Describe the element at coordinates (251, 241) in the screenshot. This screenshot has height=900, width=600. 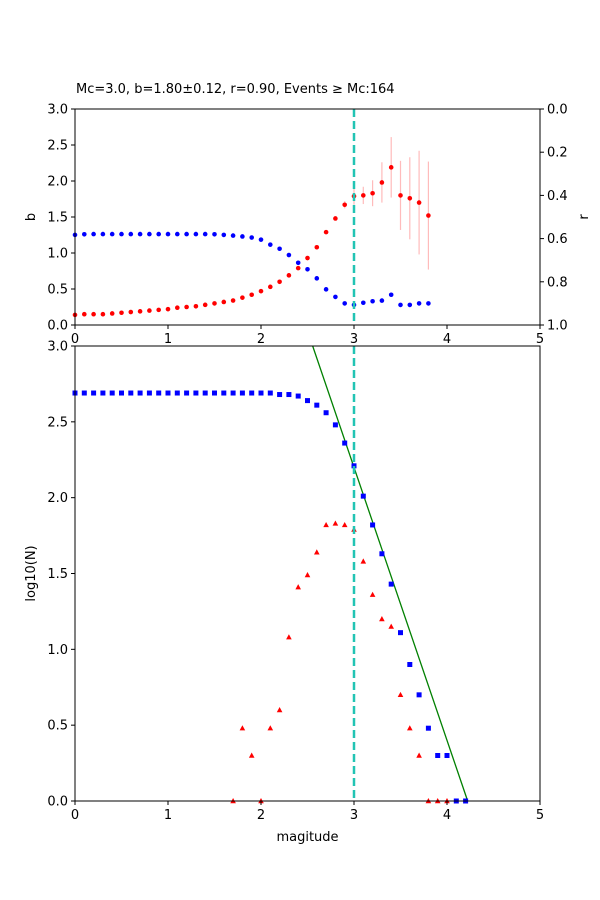
I see `top-points` at that location.